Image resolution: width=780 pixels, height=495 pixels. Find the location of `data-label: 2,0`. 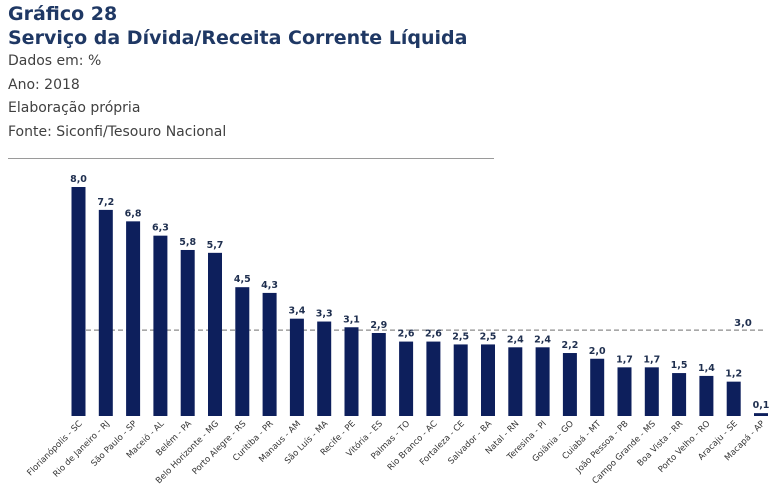

data-label: 2,0 is located at coordinates (597, 351).